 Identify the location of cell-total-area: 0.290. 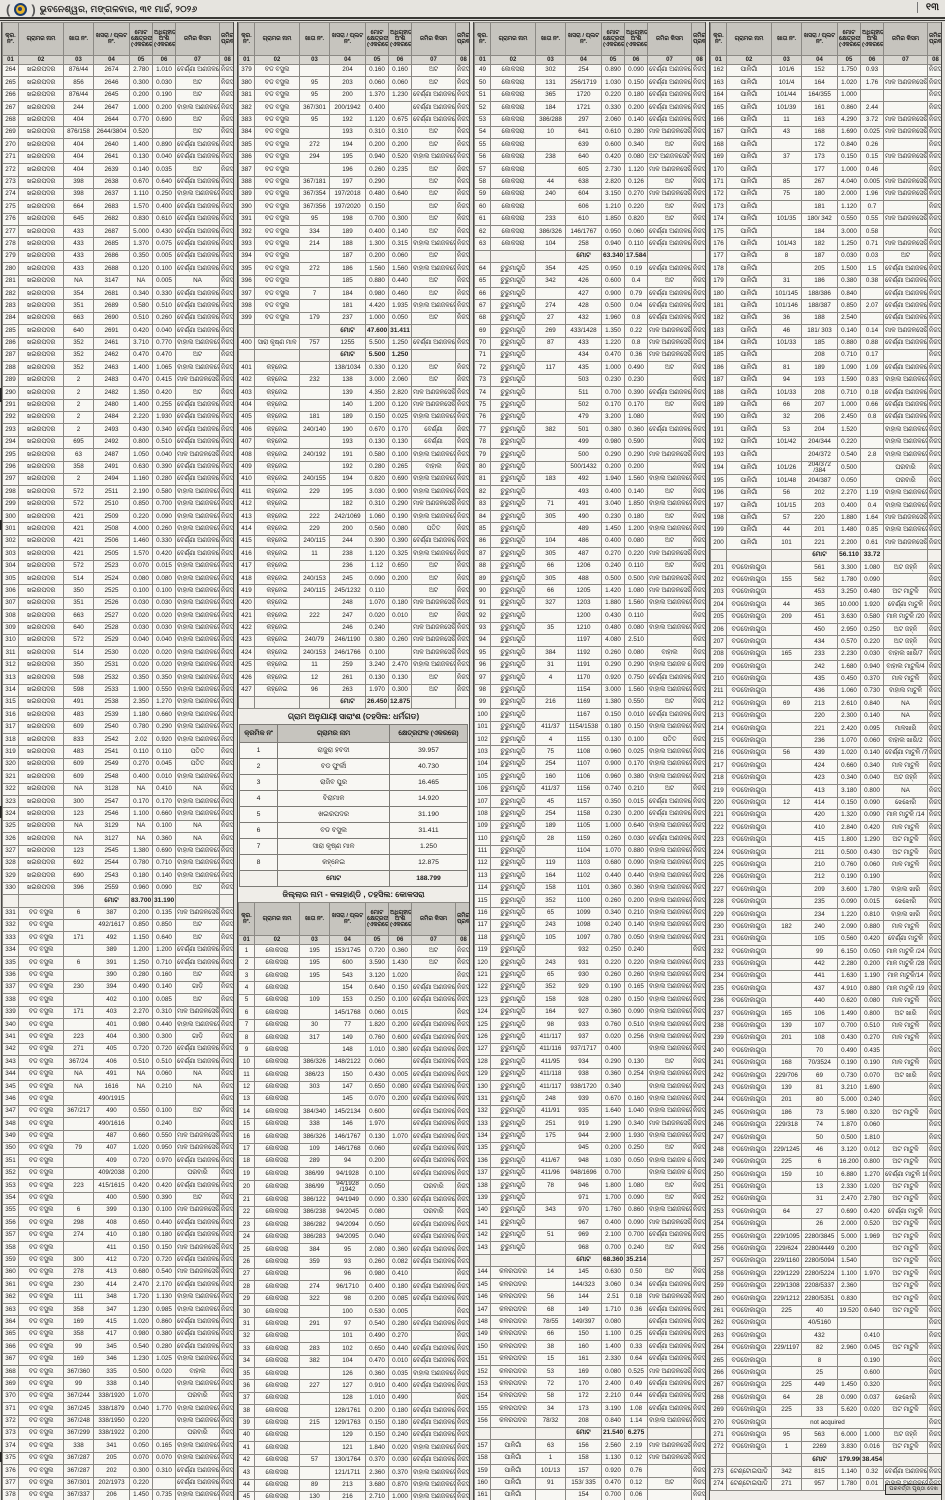
(377, 182).